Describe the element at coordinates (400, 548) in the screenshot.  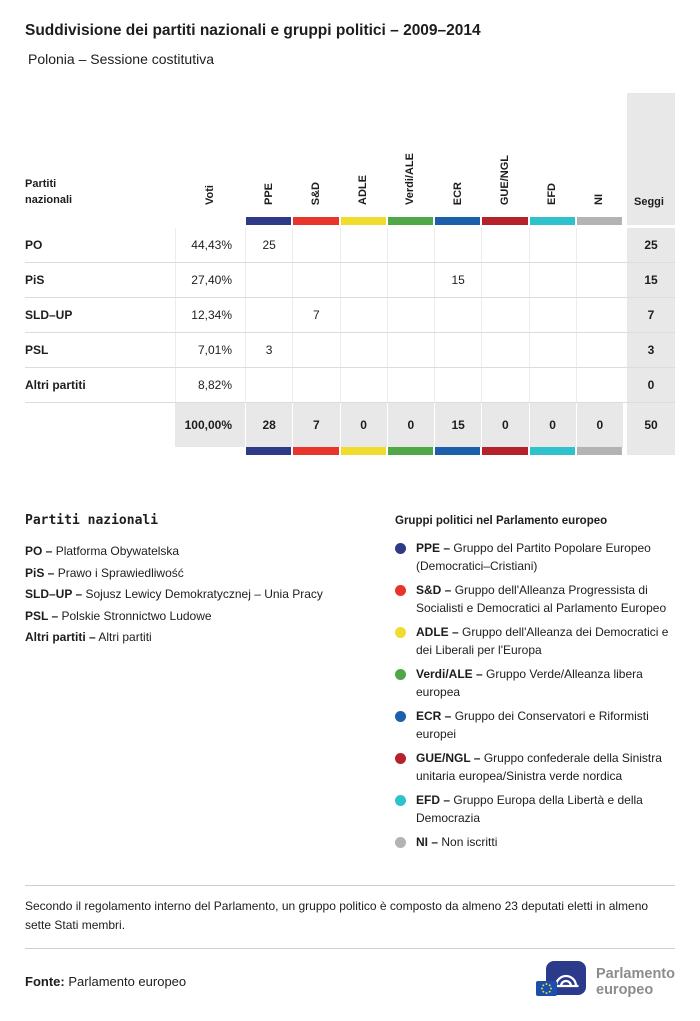
I see `ppe-color-dot` at that location.